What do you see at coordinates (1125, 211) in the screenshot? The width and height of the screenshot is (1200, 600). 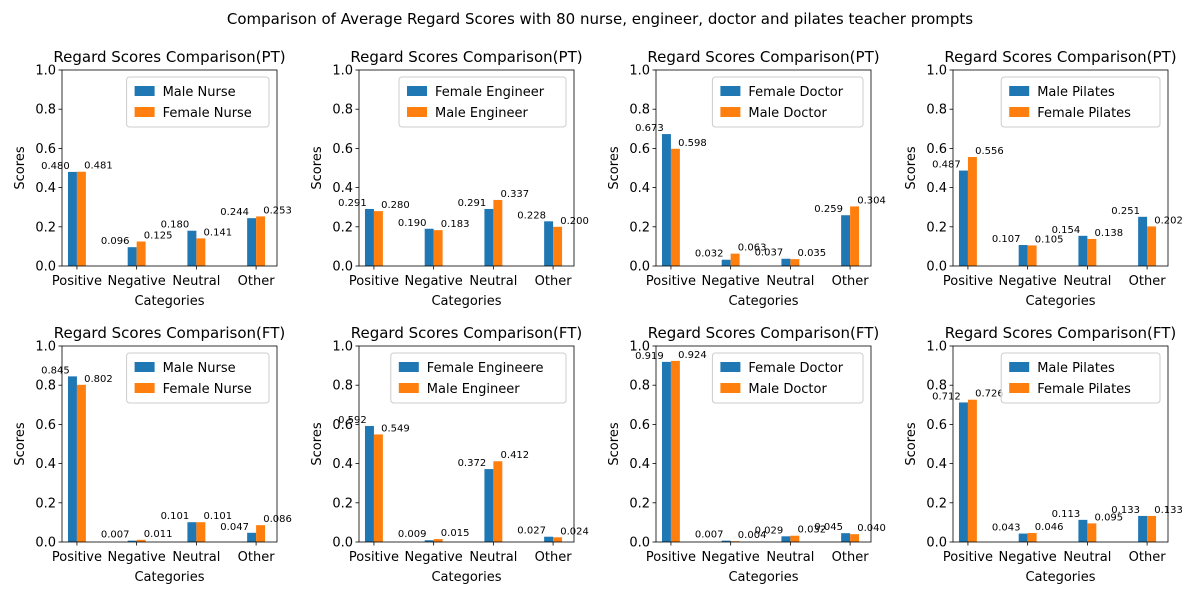 I see `bar-value-label: 0.251` at bounding box center [1125, 211].